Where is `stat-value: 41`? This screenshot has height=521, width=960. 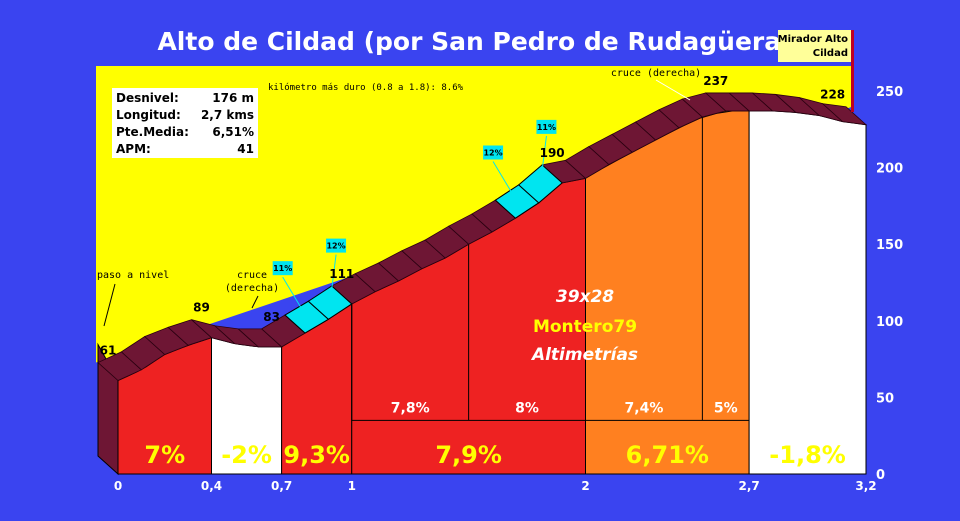
stat-value: 41 is located at coordinates (245, 149).